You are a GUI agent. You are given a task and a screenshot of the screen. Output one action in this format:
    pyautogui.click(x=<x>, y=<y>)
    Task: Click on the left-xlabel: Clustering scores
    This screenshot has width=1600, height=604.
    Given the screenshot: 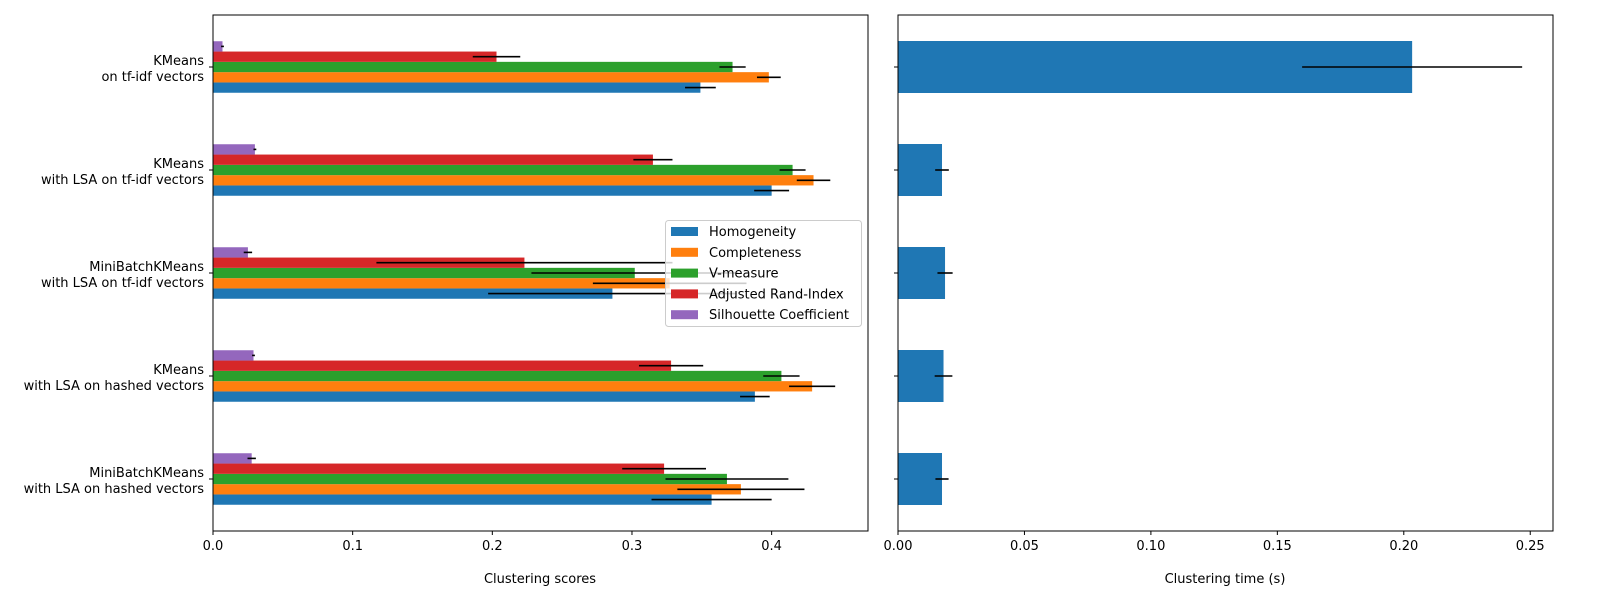 What is the action you would take?
    pyautogui.click(x=540, y=579)
    